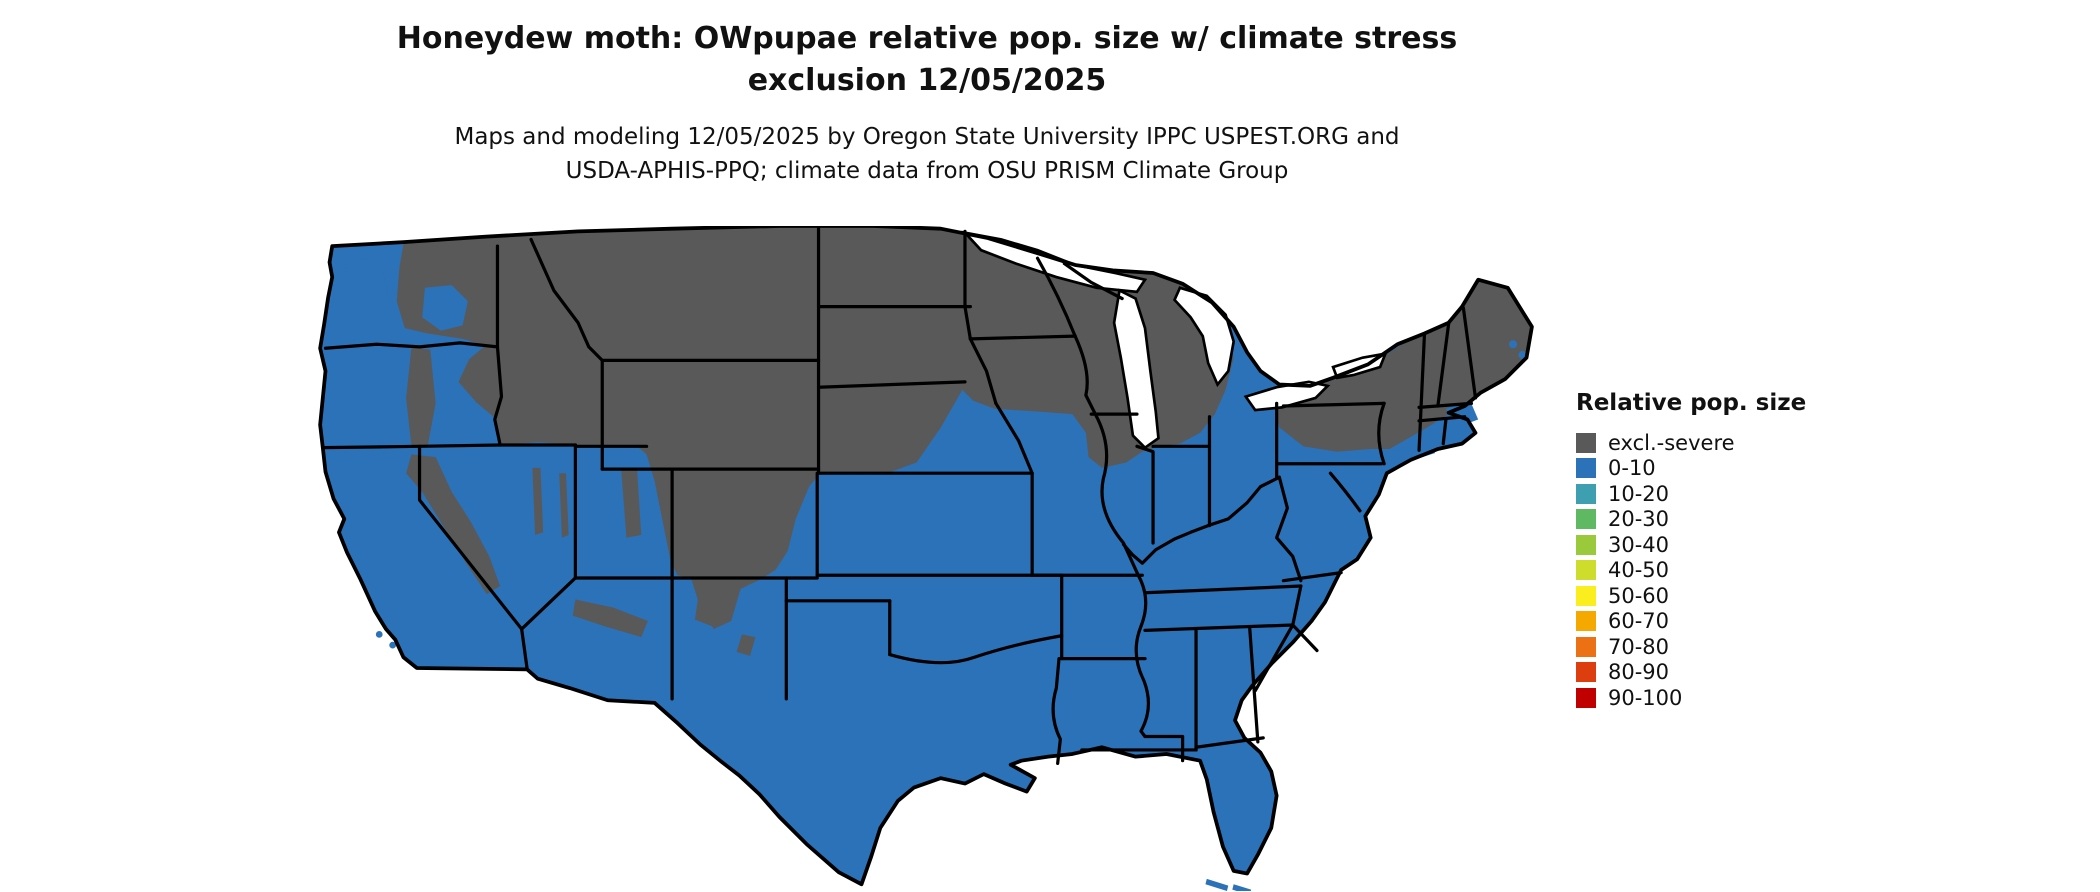  I want to click on legend-item-80-90: 80-90, so click(1706, 673).